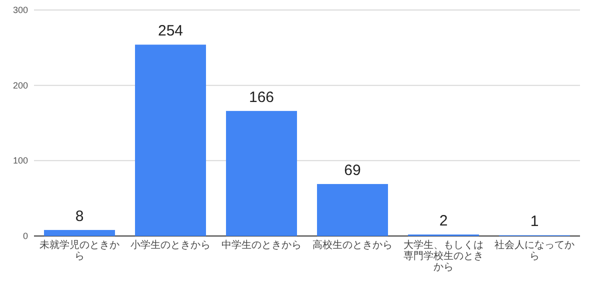 The height and width of the screenshot is (281, 590). Describe the element at coordinates (170, 245) in the screenshot. I see `x-tick-label: 小学生のときから` at that location.